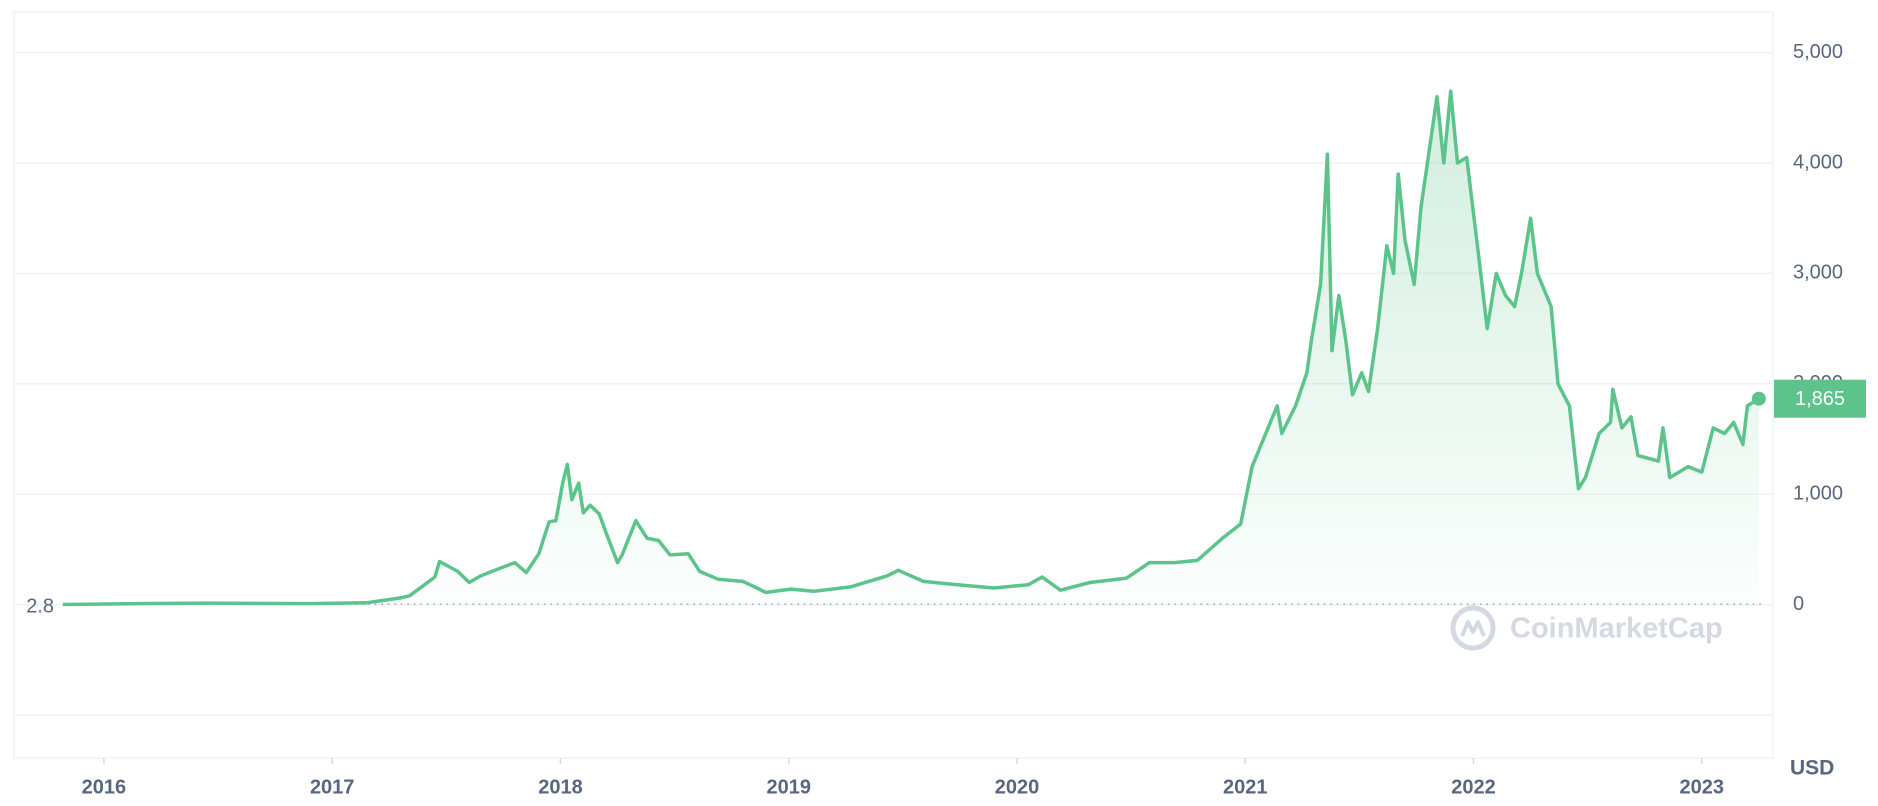 The height and width of the screenshot is (806, 1878). Describe the element at coordinates (1818, 493) in the screenshot. I see `y-tick-label: 1,000` at that location.